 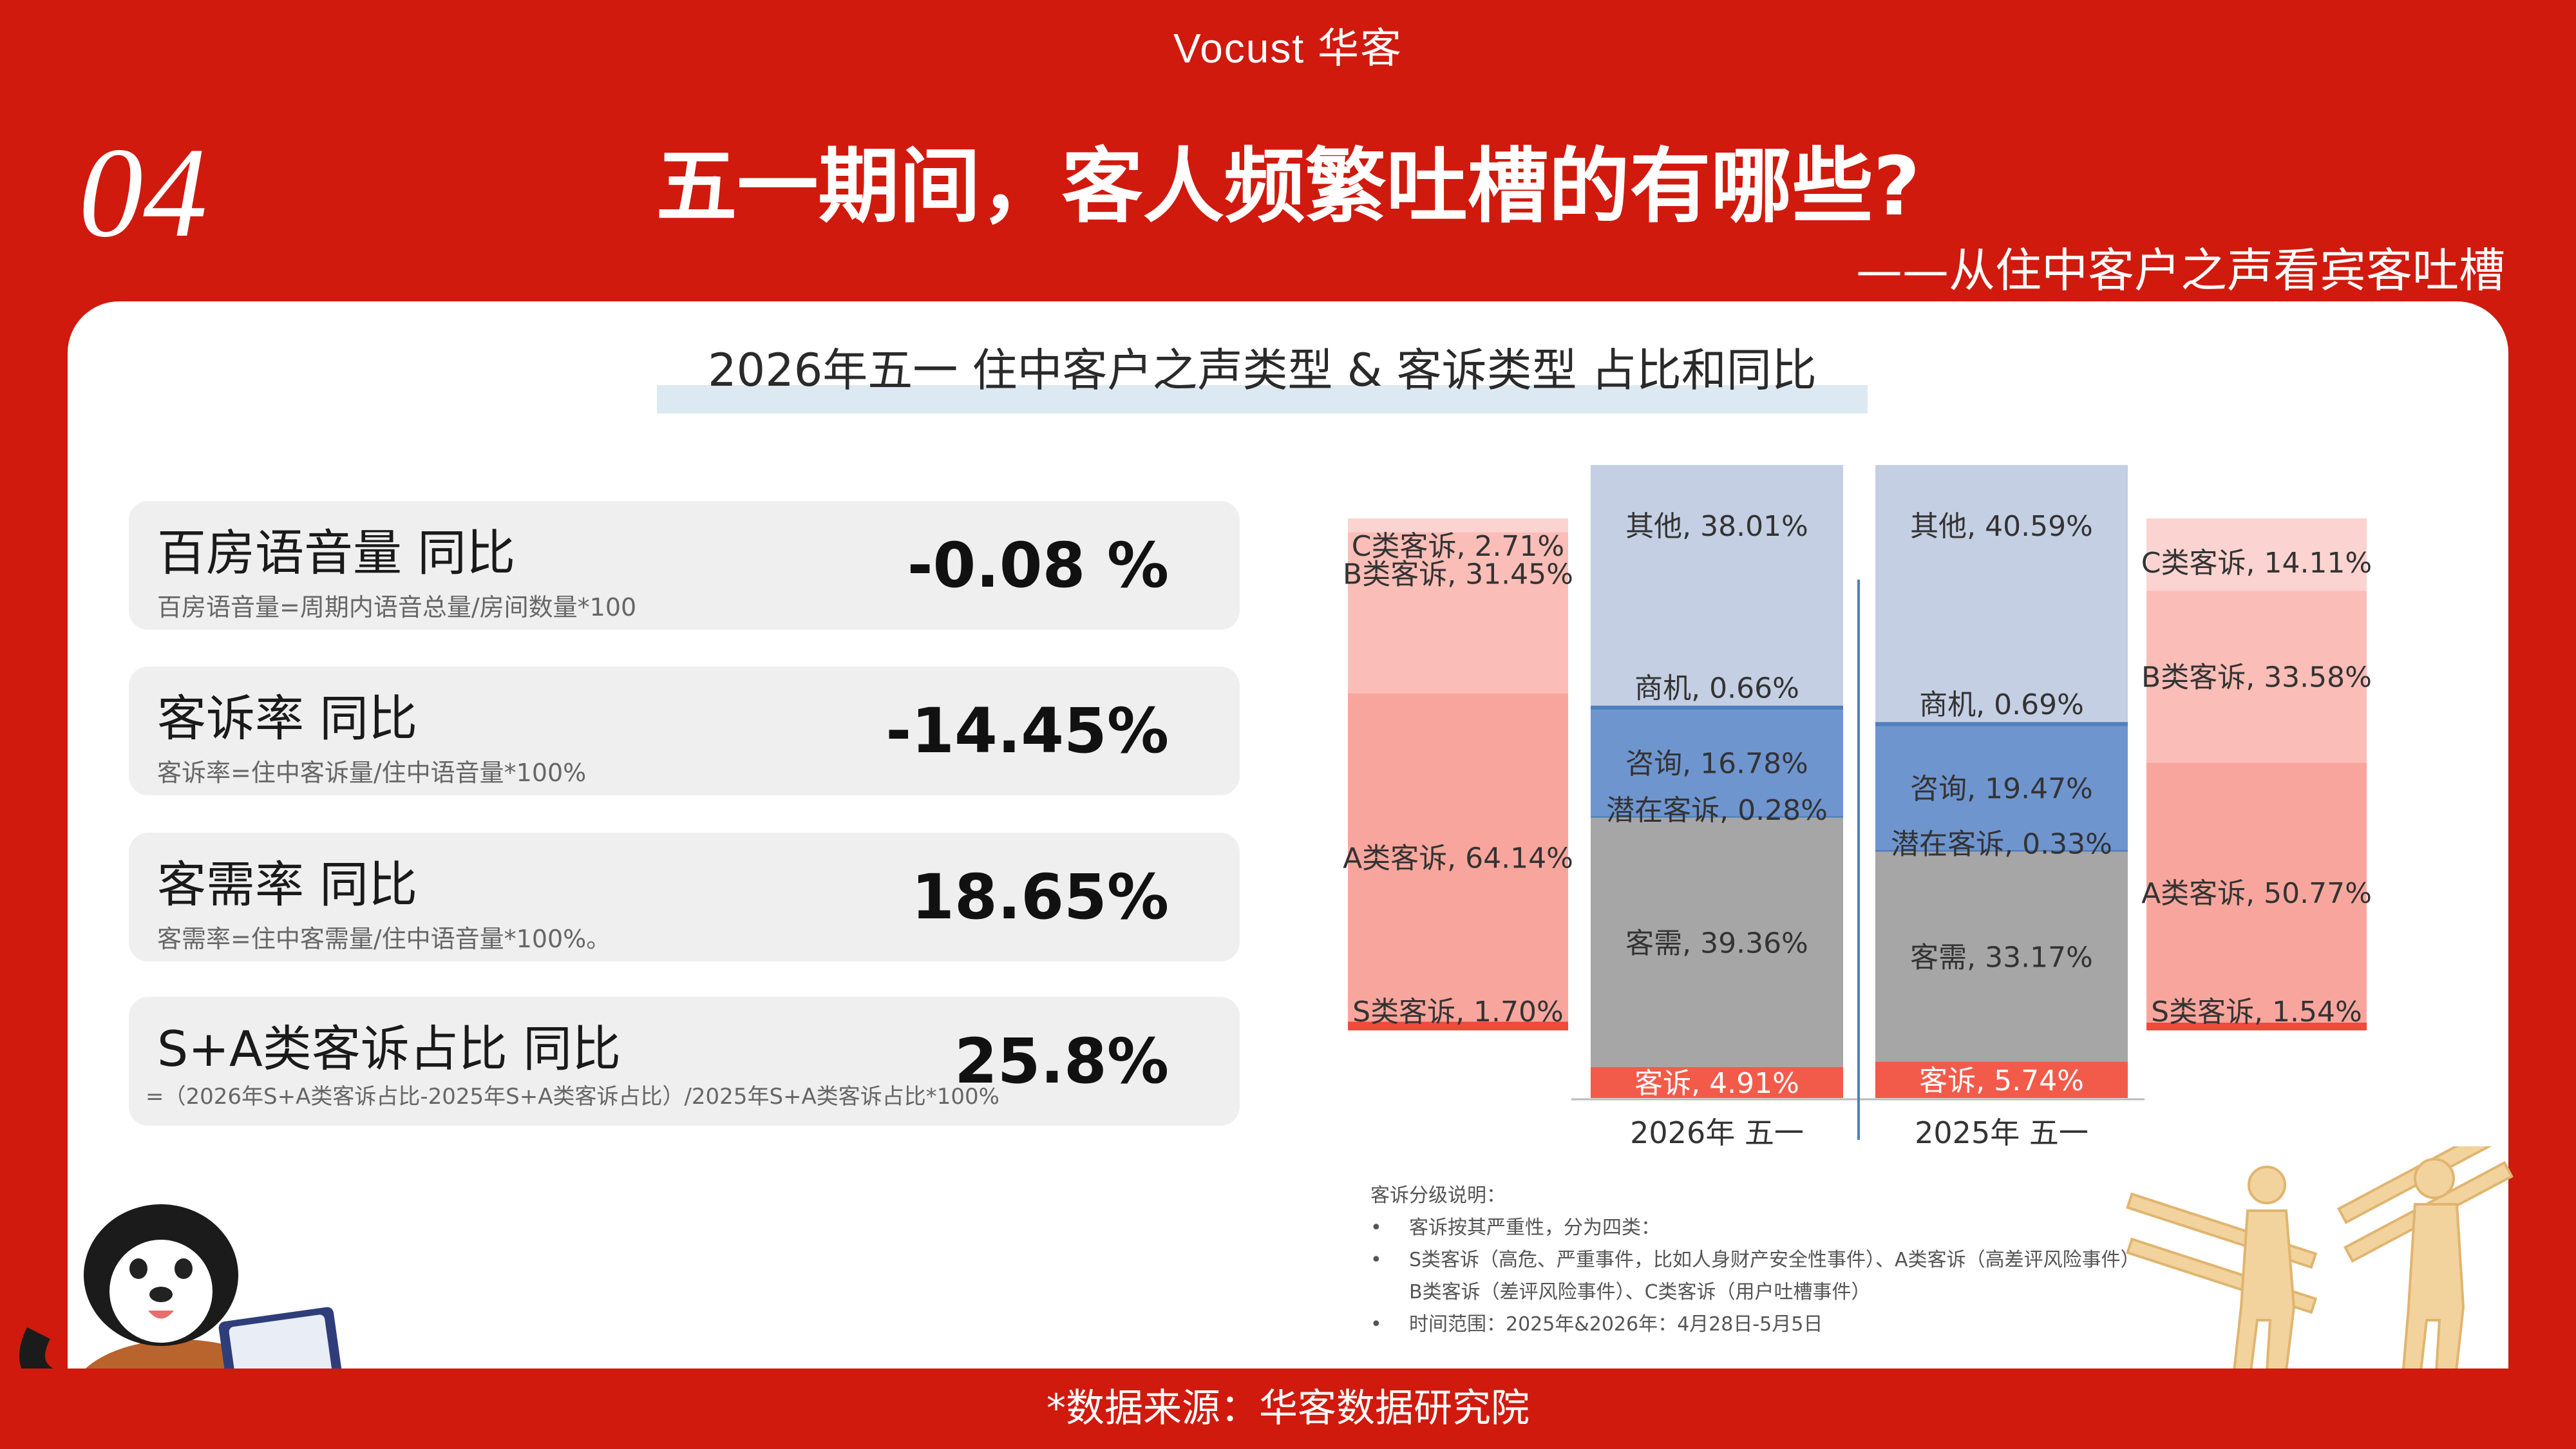 I want to click on data-label: 客需, 33.17%, so click(x=2002, y=958).